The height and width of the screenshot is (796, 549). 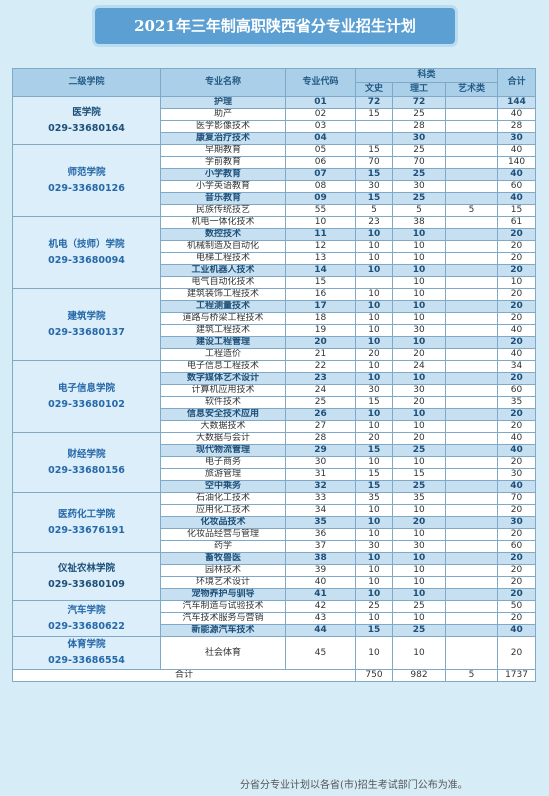 What do you see at coordinates (320, 114) in the screenshot?
I see `cell-code: 02` at bounding box center [320, 114].